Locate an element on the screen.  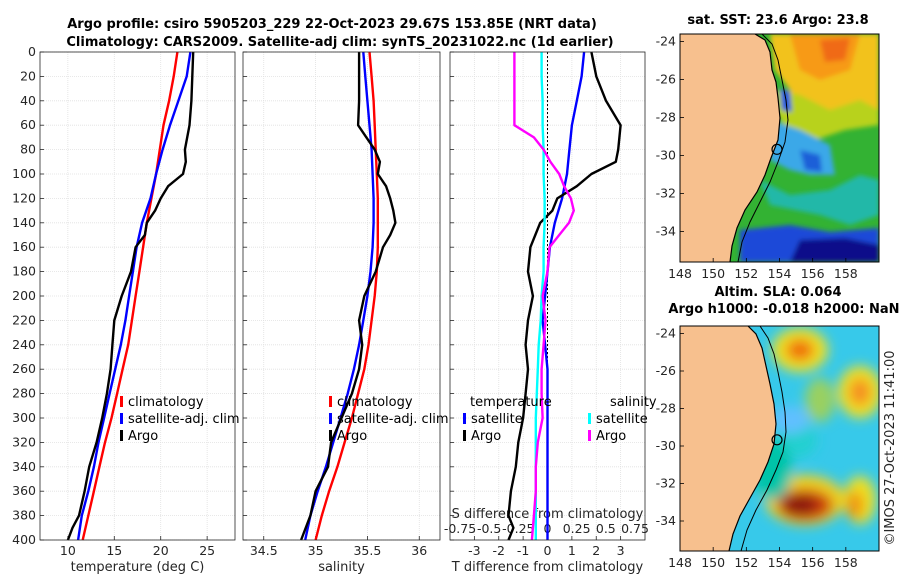
legend-s-argo: Argo is located at coordinates (611, 436).